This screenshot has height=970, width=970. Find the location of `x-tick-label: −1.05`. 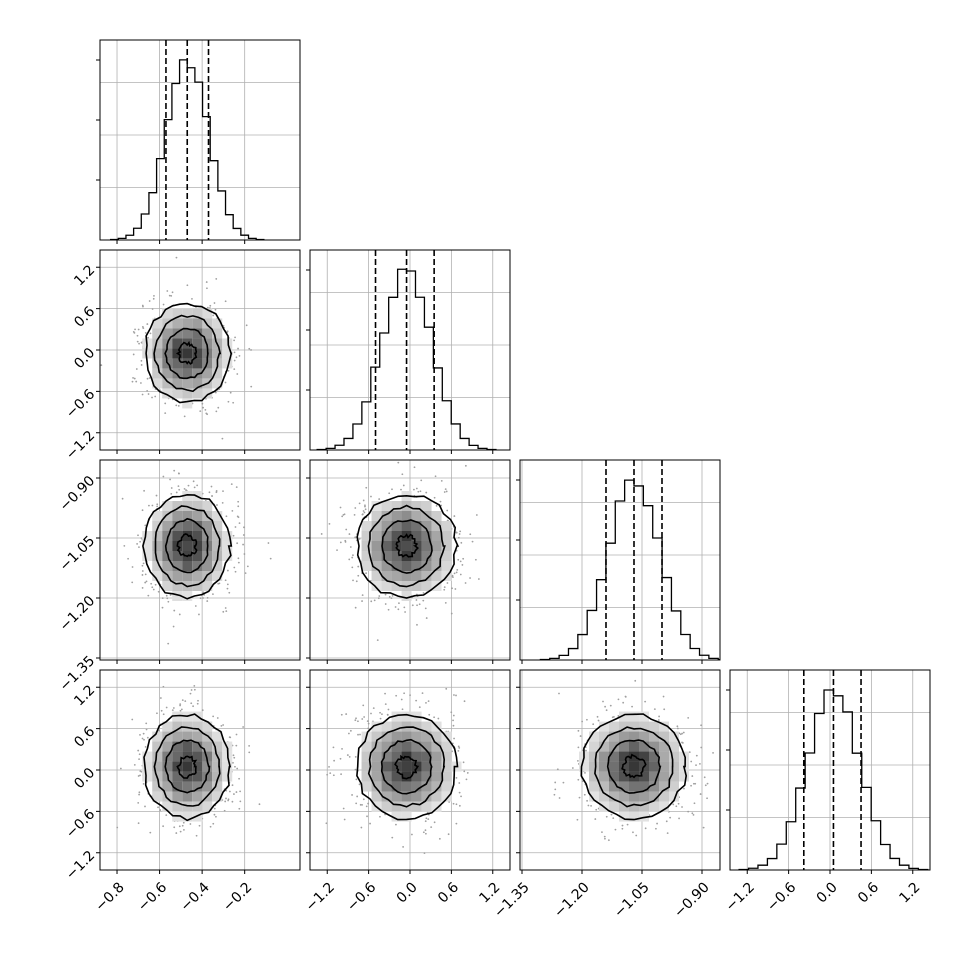

x-tick-label: −1.05 is located at coordinates (632, 900).